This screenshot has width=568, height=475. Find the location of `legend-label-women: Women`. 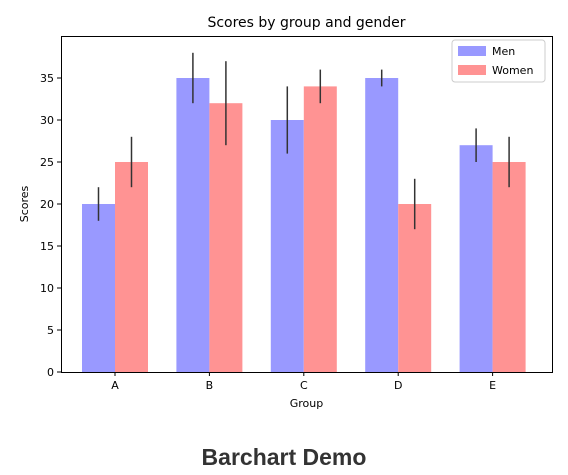

legend-label-women: Women is located at coordinates (512, 70).